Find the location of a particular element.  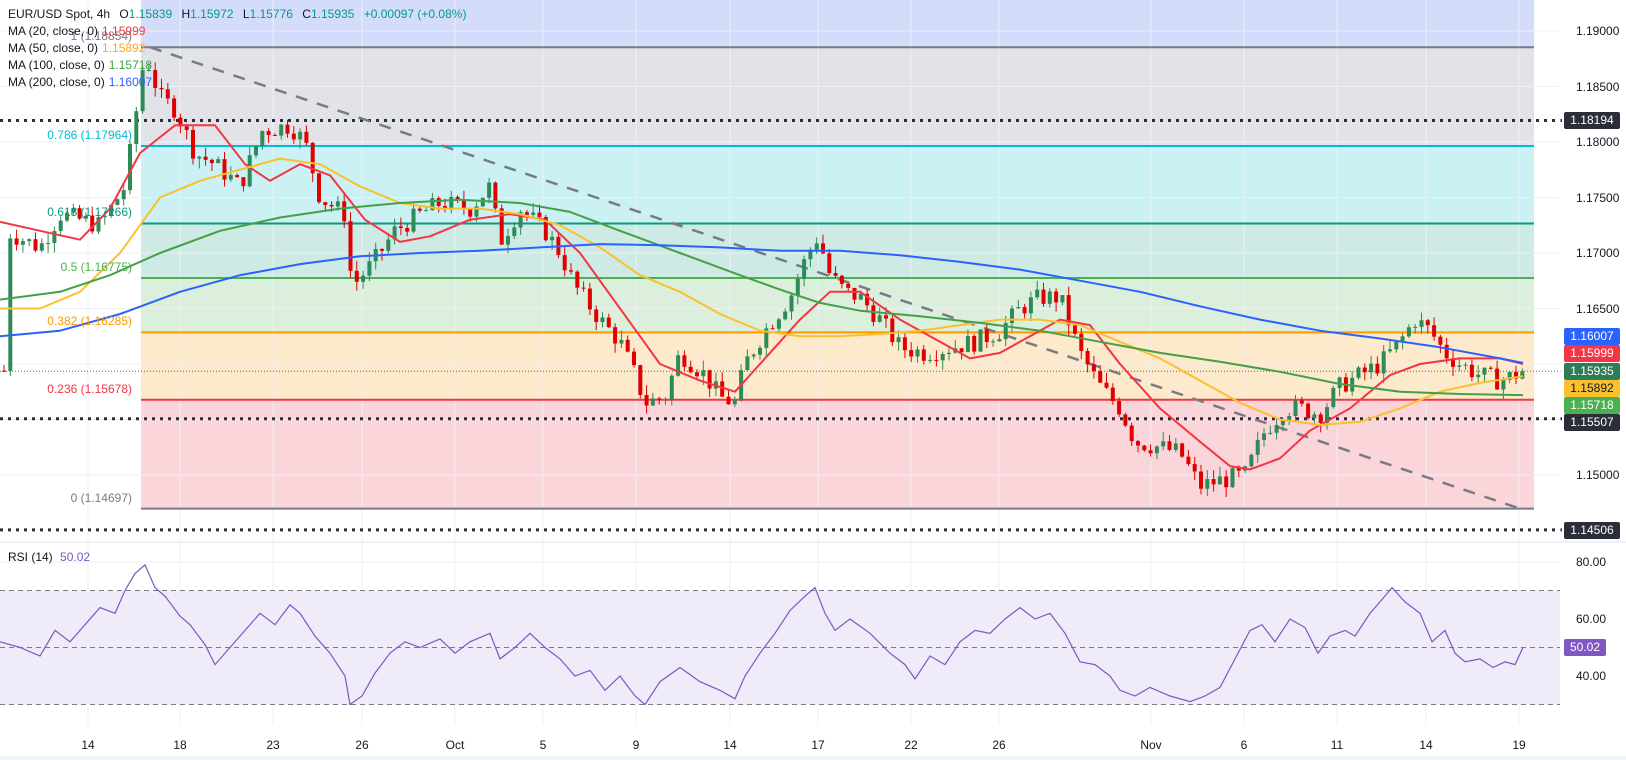

price-tick: 1.18000 is located at coordinates (1598, 142).